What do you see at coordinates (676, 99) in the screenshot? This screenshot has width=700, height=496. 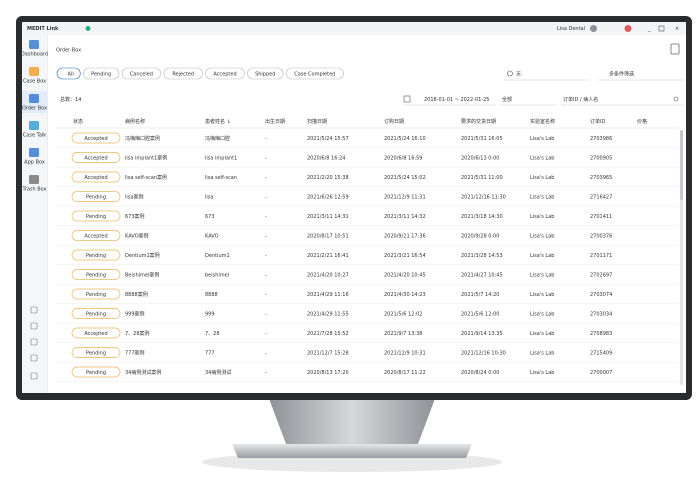 I see `search-icon` at bounding box center [676, 99].